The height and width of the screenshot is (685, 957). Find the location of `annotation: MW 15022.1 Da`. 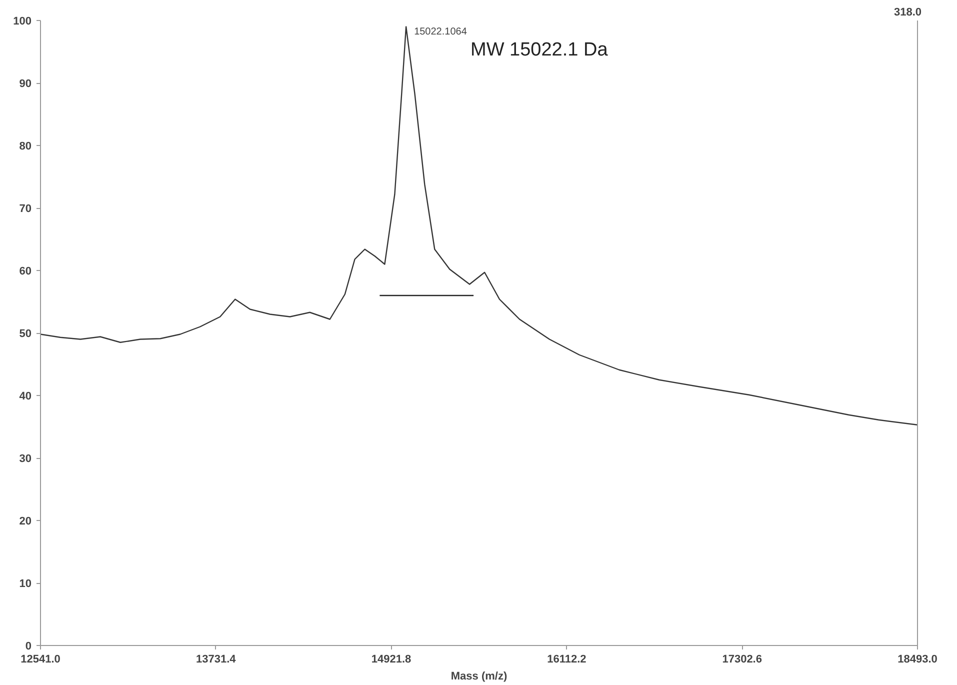

annotation: MW 15022.1 Da is located at coordinates (539, 50).